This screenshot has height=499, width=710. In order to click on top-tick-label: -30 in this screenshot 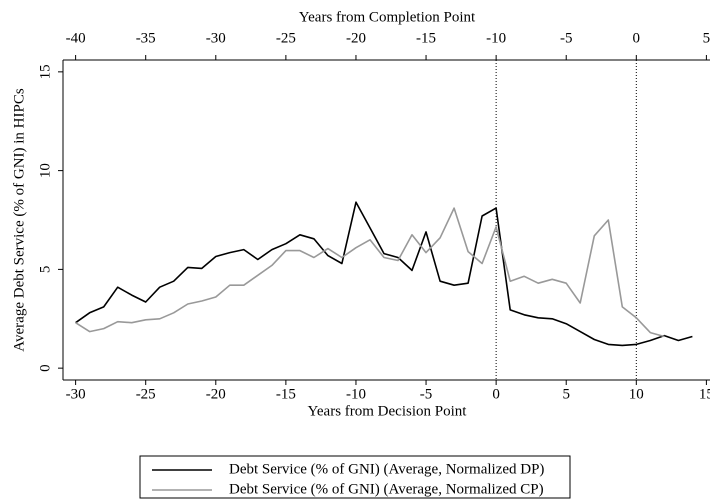, I will do `click(216, 38)`.